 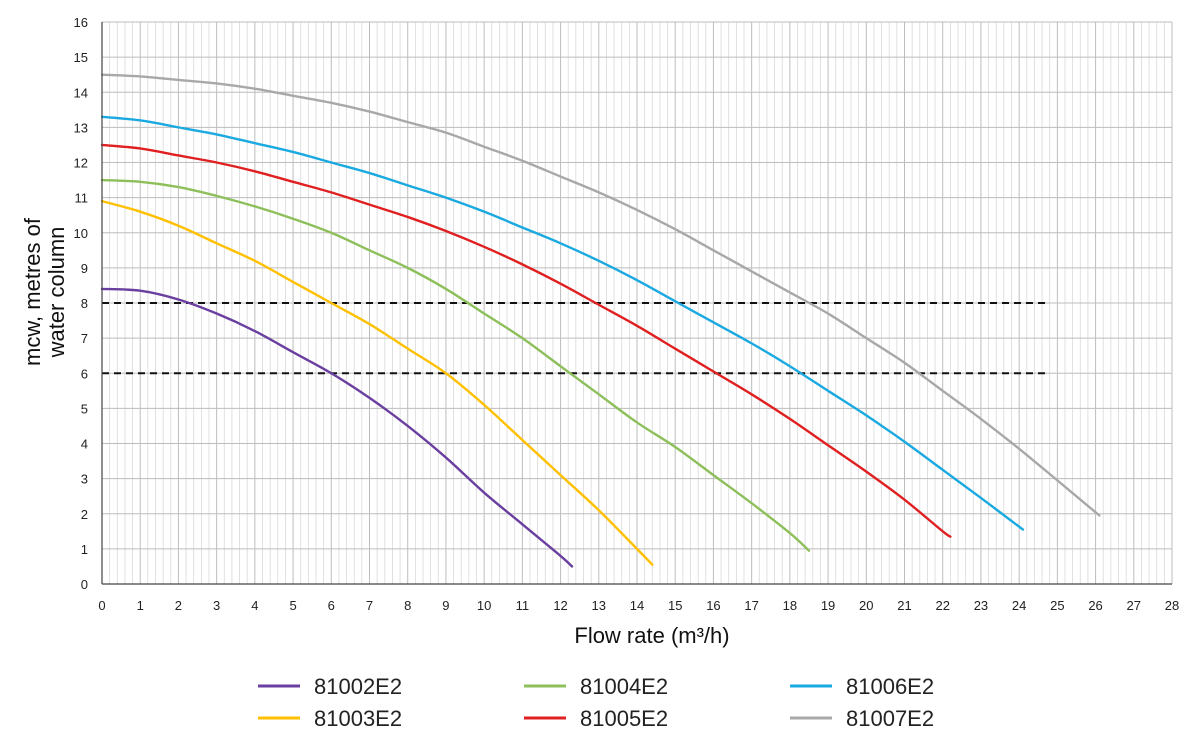 What do you see at coordinates (292, 605) in the screenshot?
I see `x-tick-label: 5` at bounding box center [292, 605].